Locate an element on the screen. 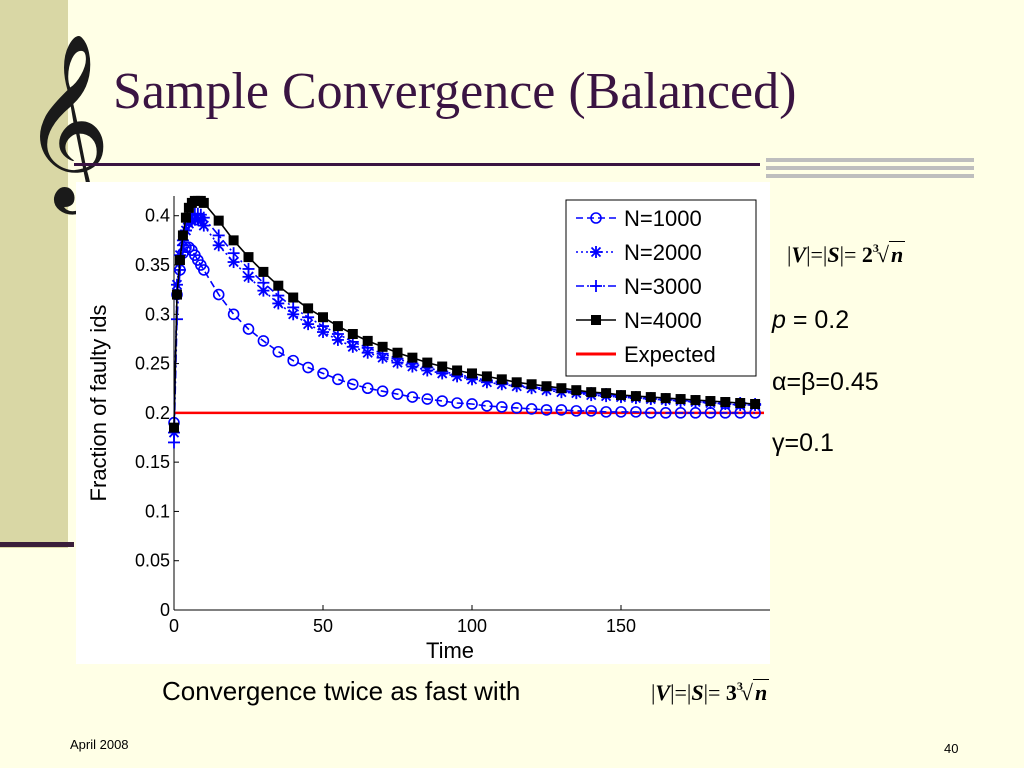  title-underline is located at coordinates (417, 164).